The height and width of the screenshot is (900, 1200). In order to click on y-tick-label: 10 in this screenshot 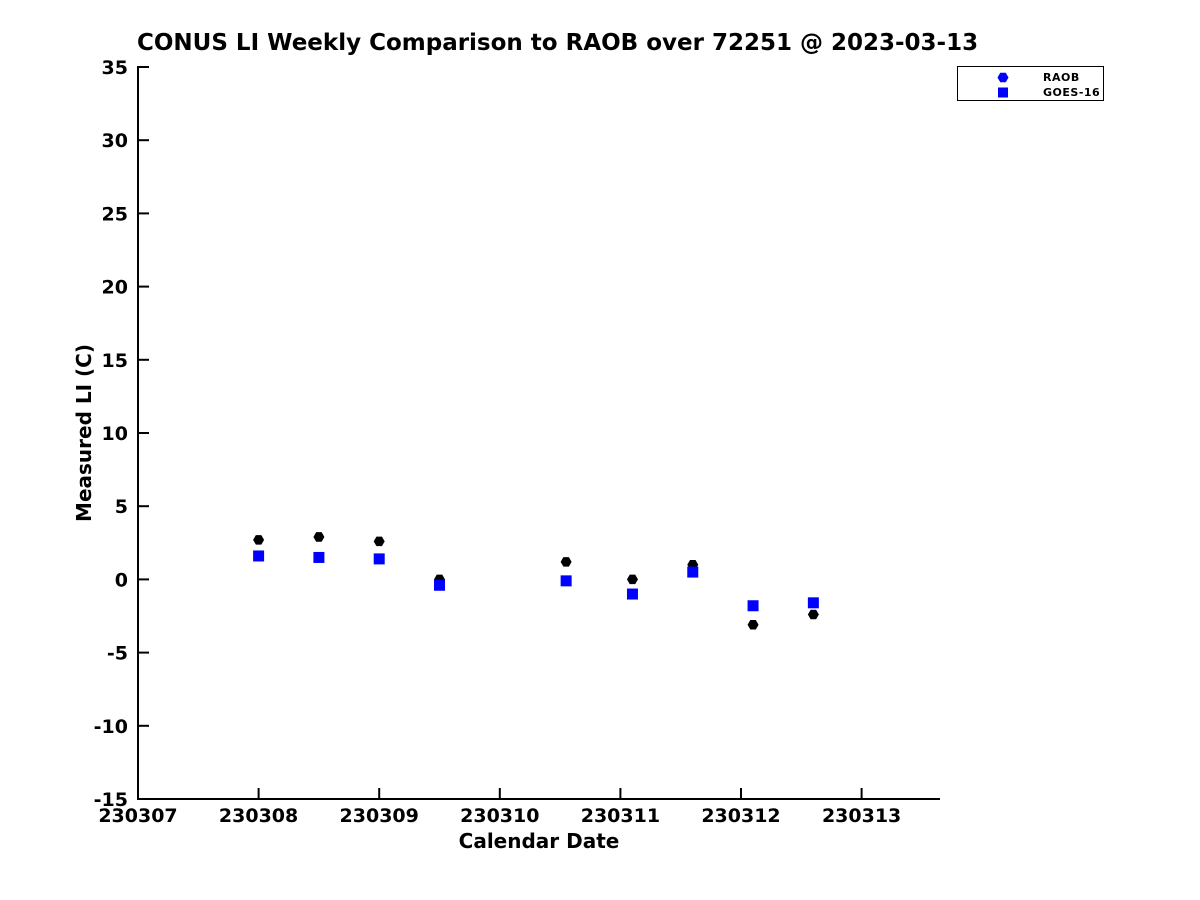, I will do `click(115, 434)`.